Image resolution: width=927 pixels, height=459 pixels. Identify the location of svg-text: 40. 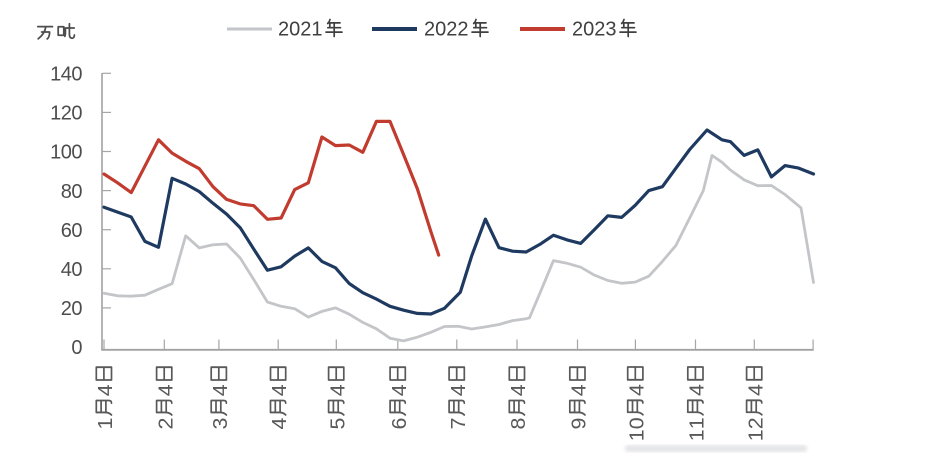
(72, 270).